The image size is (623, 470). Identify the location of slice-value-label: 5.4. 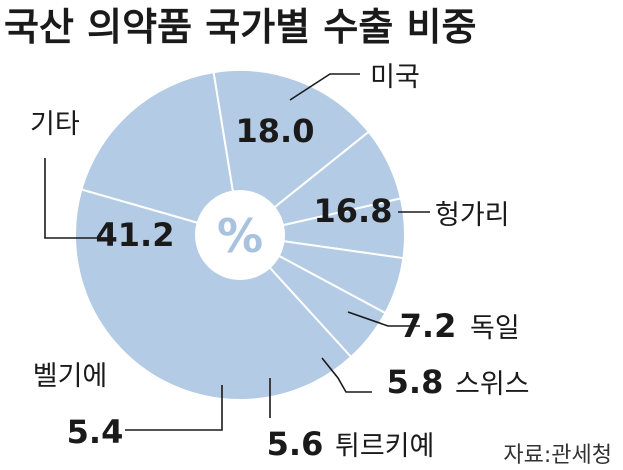
(95, 432).